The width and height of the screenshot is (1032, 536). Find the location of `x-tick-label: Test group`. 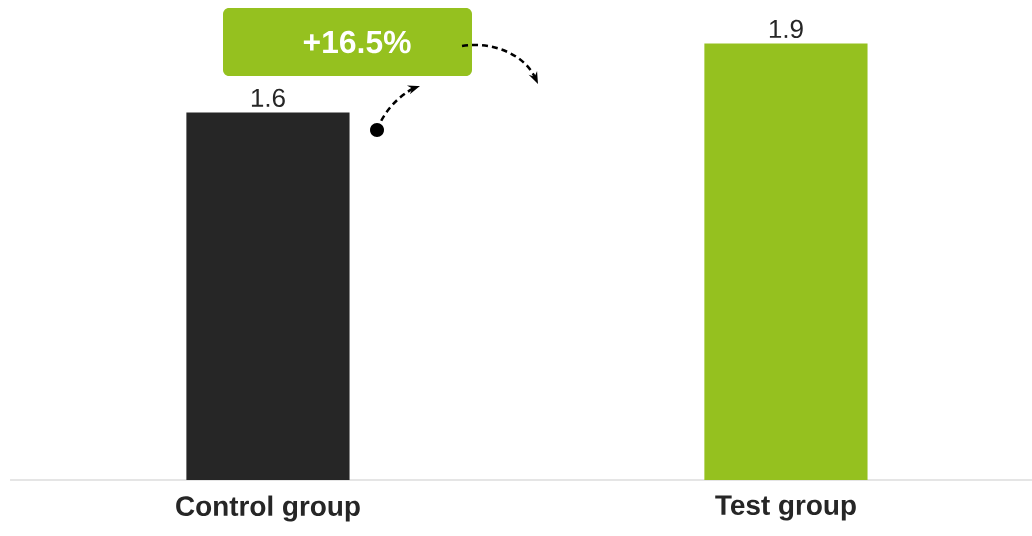

x-tick-label: Test group is located at coordinates (785, 508).